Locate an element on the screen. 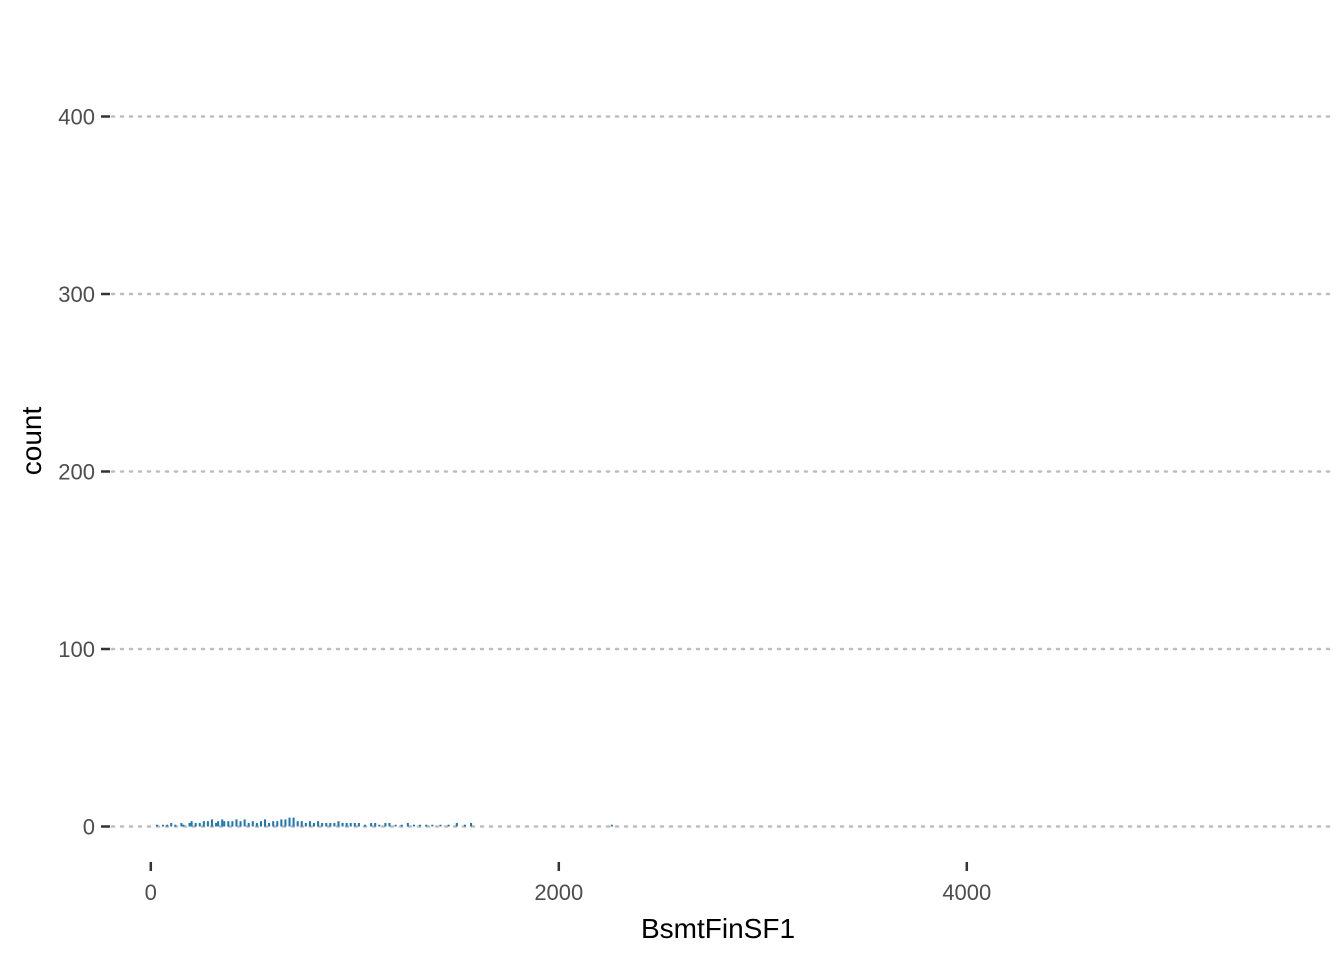  y-tick-label-0: 0 is located at coordinates (89, 827).